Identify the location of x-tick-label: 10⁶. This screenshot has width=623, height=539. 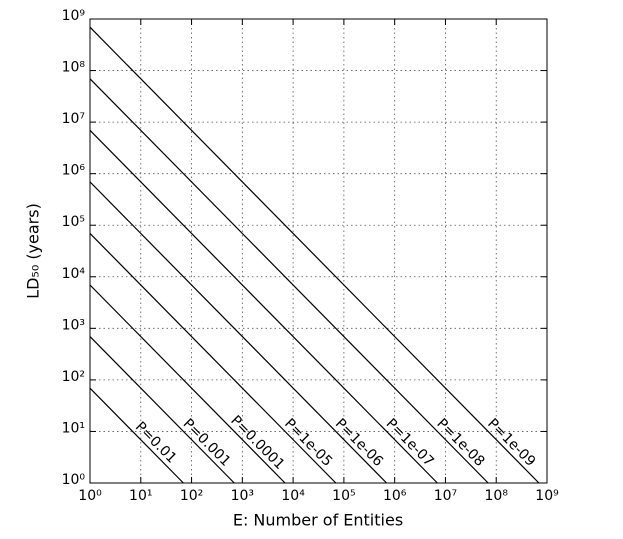
(395, 496).